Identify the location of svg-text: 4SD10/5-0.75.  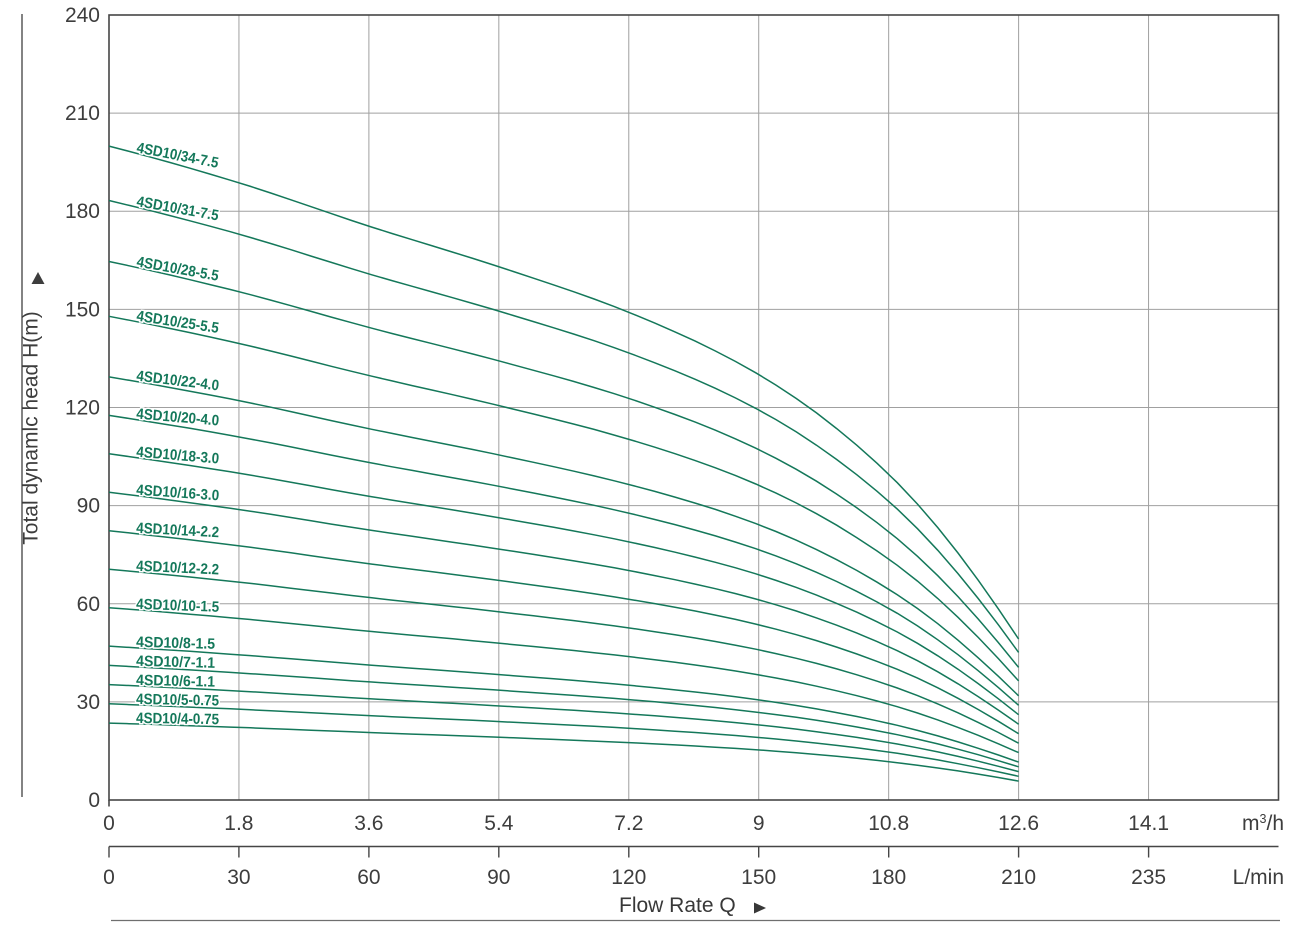
(177, 700).